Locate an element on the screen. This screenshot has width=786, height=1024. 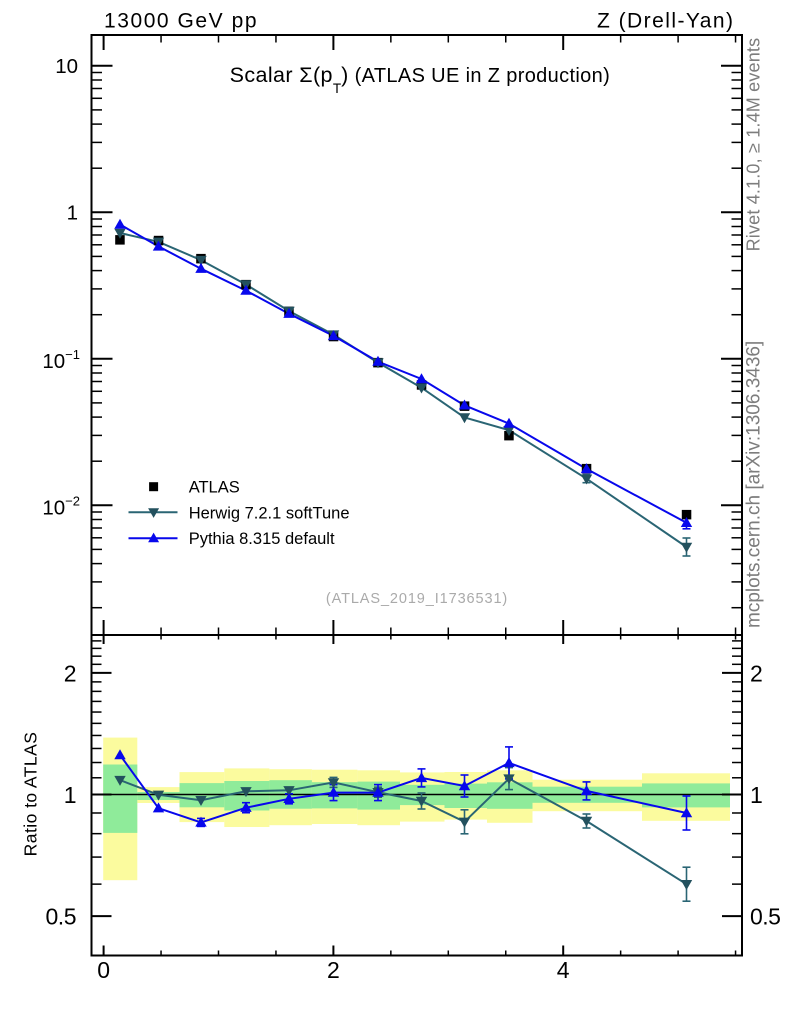
svg-text: Herwig 7.2.1 softTune is located at coordinates (269, 513).